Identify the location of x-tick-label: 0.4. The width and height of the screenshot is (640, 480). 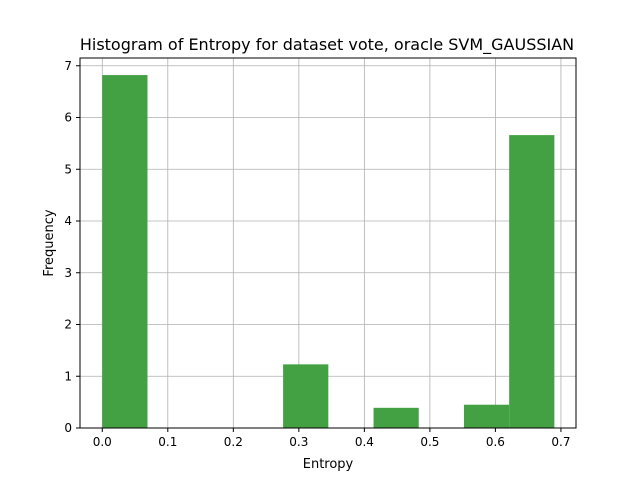
(364, 442).